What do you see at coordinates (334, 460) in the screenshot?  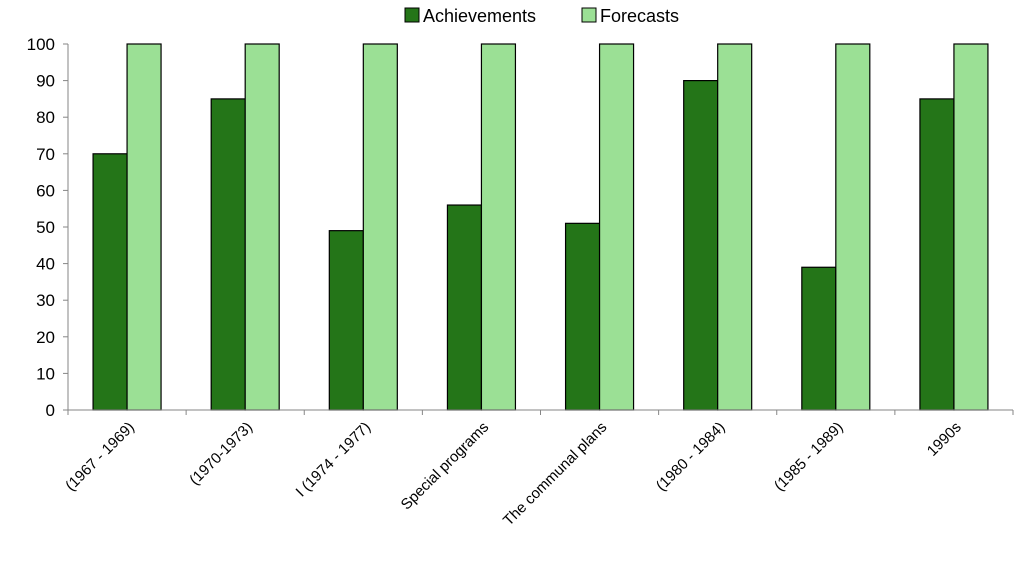 I see `x-tick-label: I (1974 - 1977)` at bounding box center [334, 460].